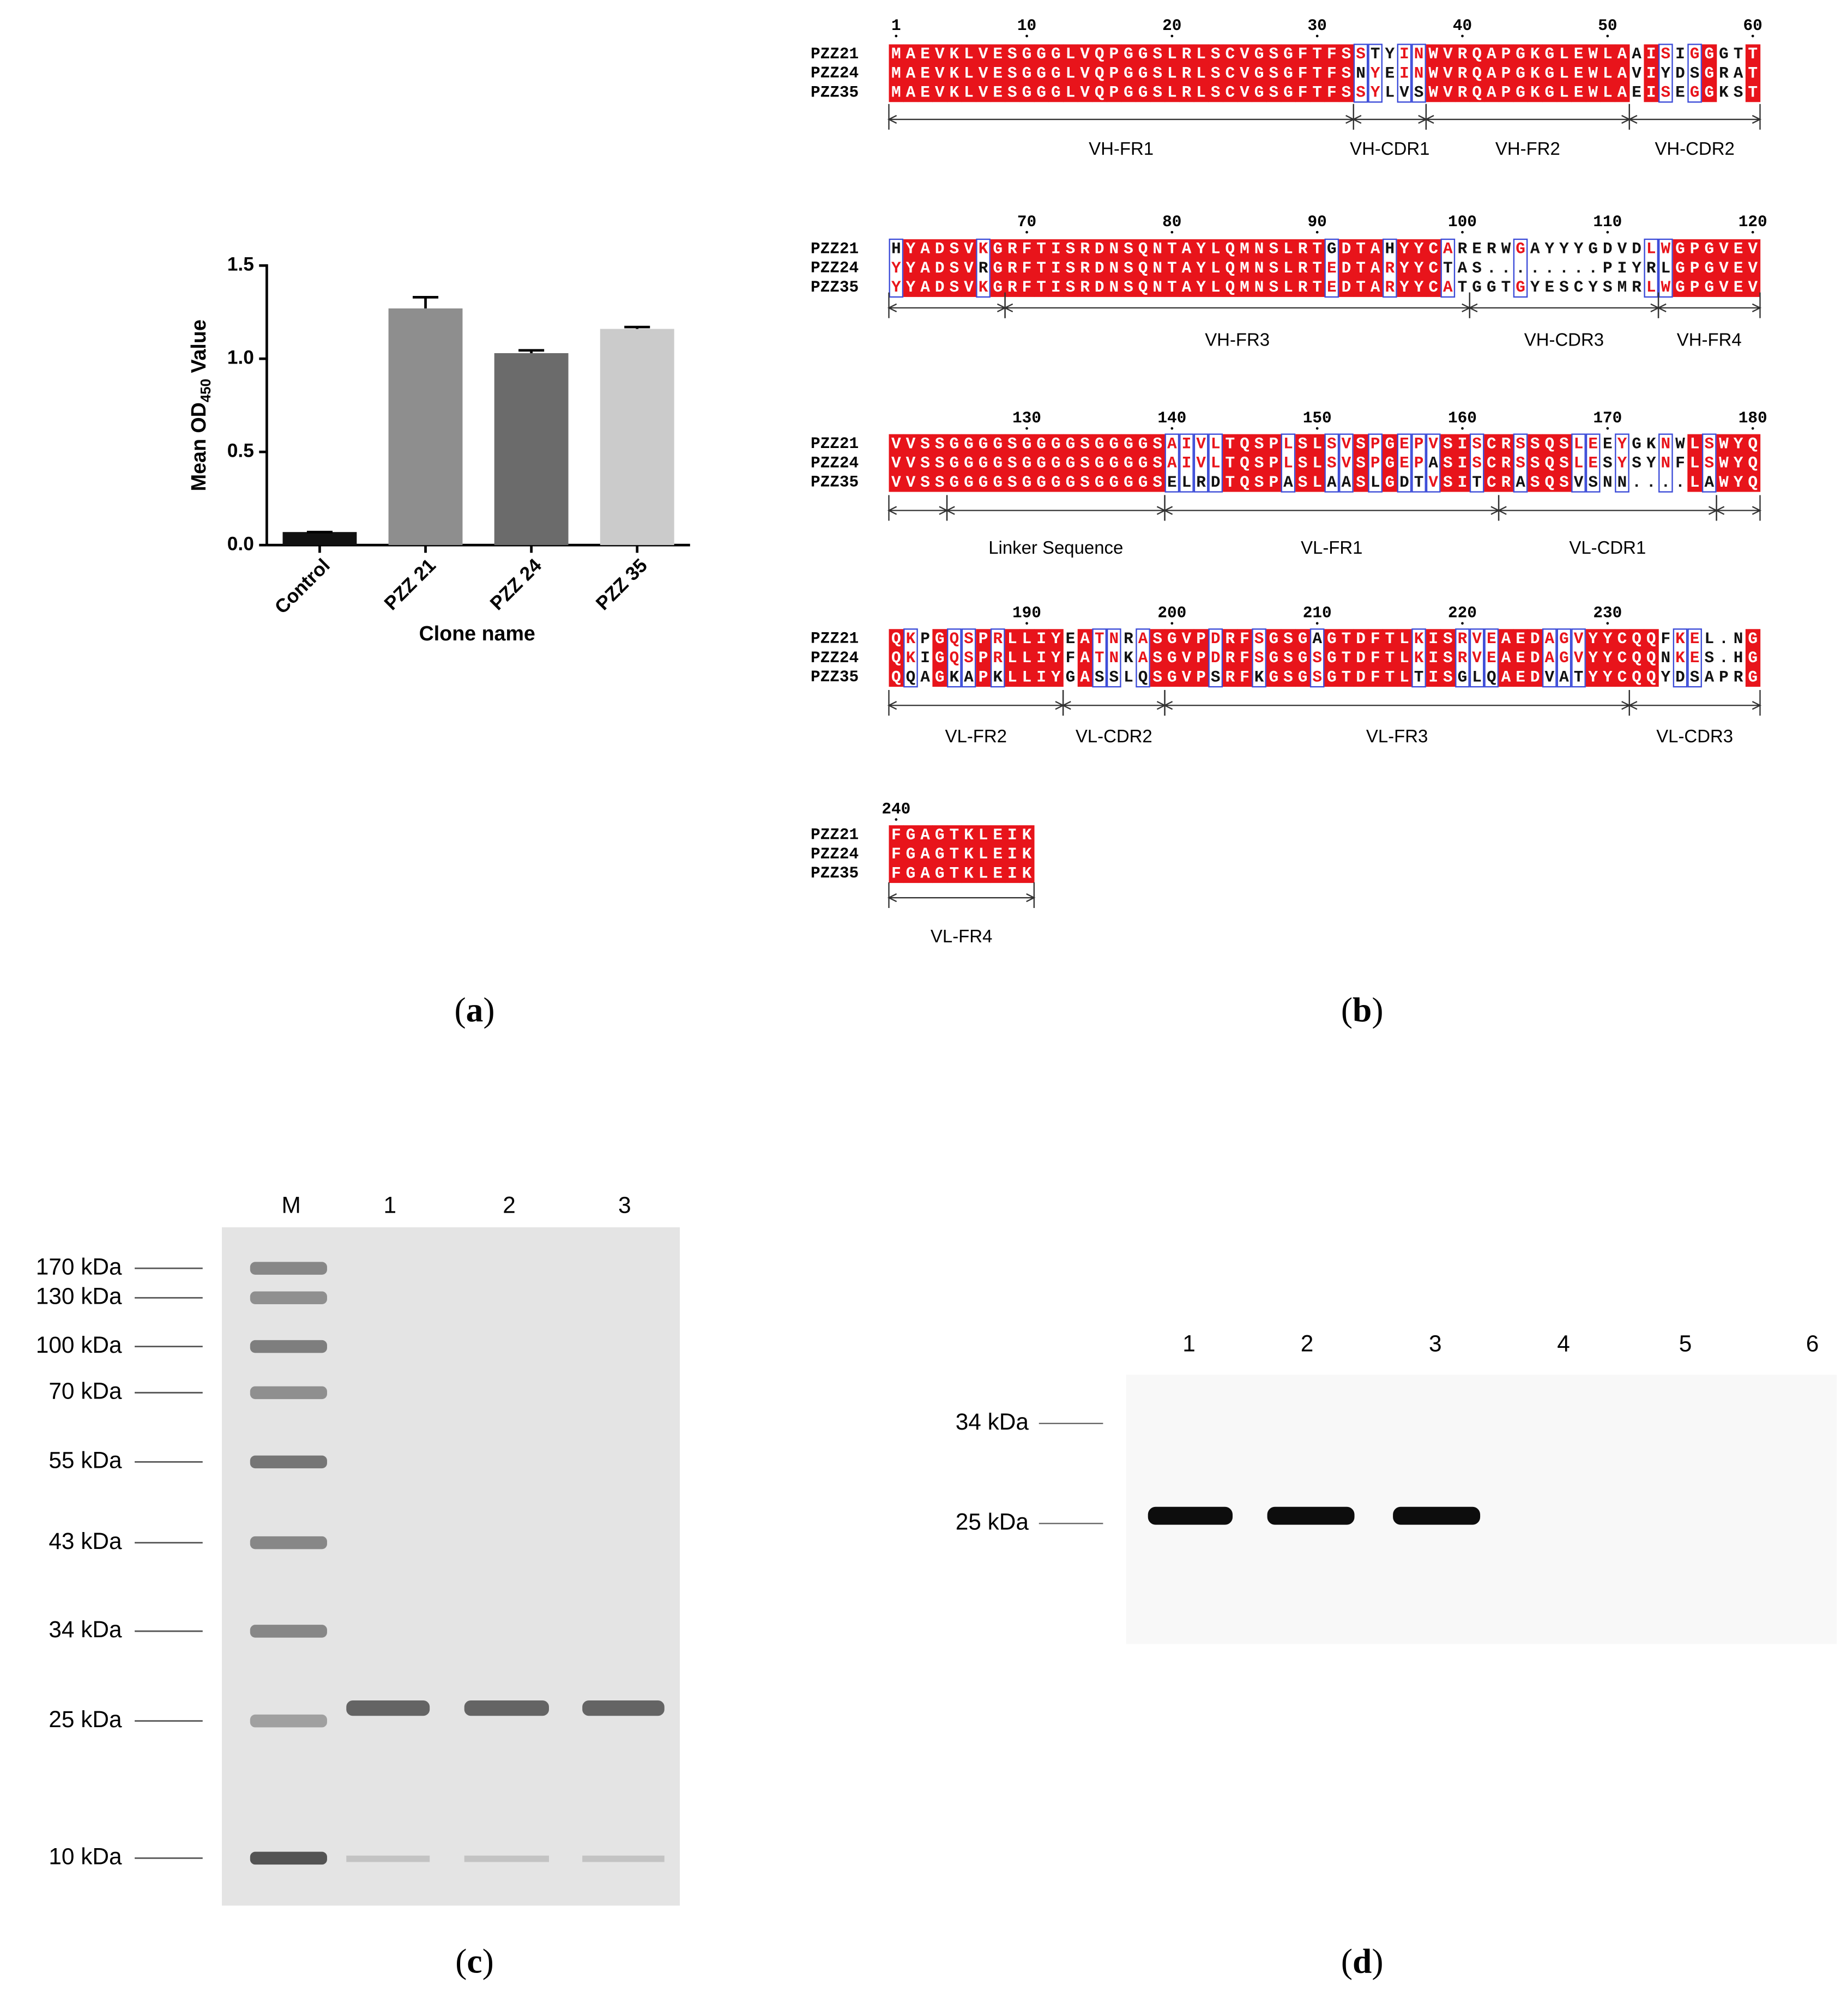 The image size is (1847, 2016). What do you see at coordinates (1362, 1009) in the screenshot?
I see `panel-label: (b)` at bounding box center [1362, 1009].